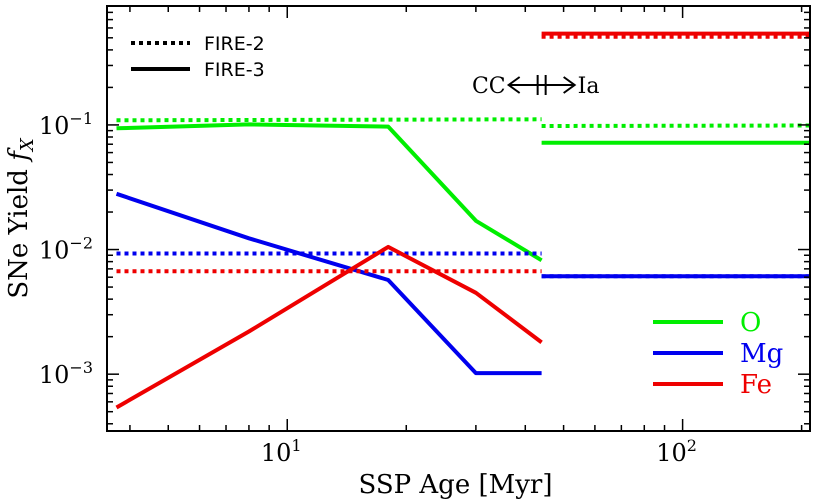  What do you see at coordinates (21, 217) in the screenshot?
I see `y-axis-label: SNe Yield fX` at bounding box center [21, 217].